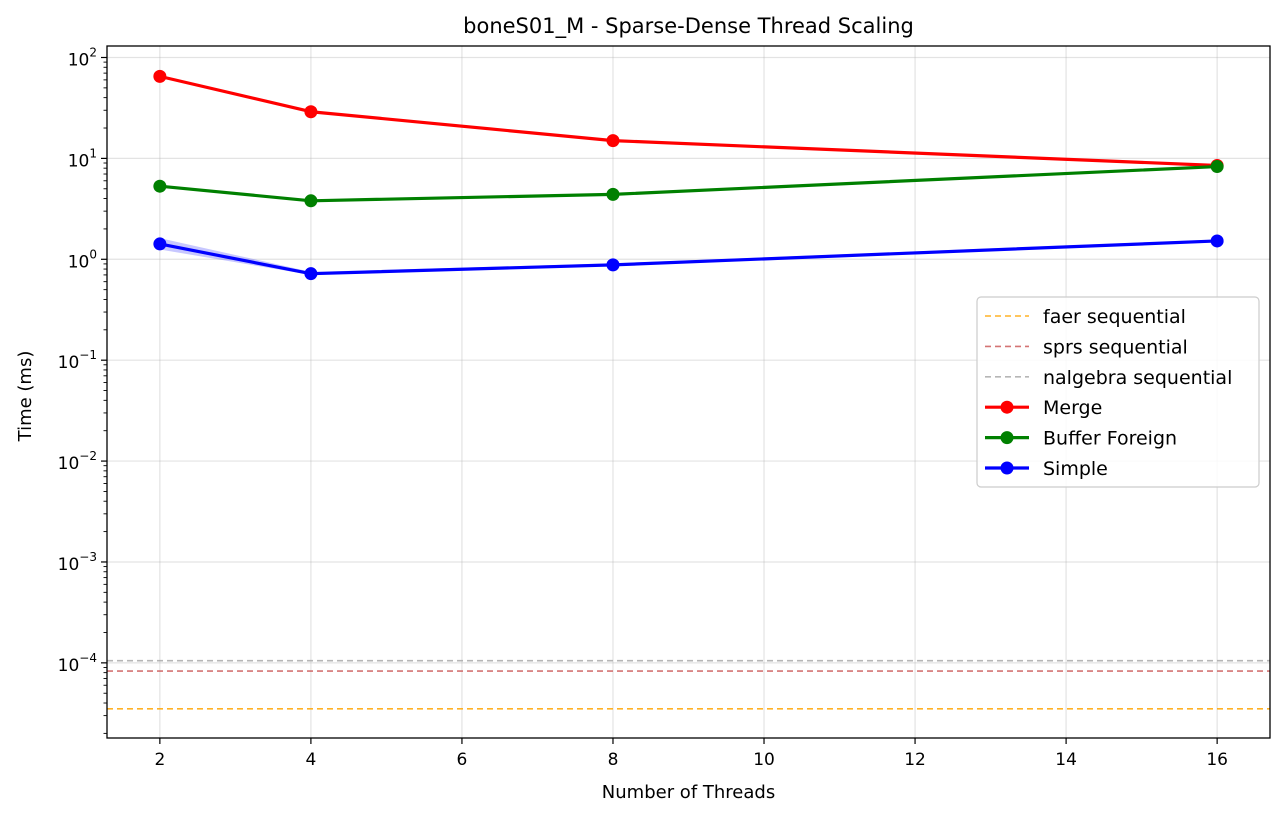  I want to click on legend-label: Simple, so click(1075, 469).